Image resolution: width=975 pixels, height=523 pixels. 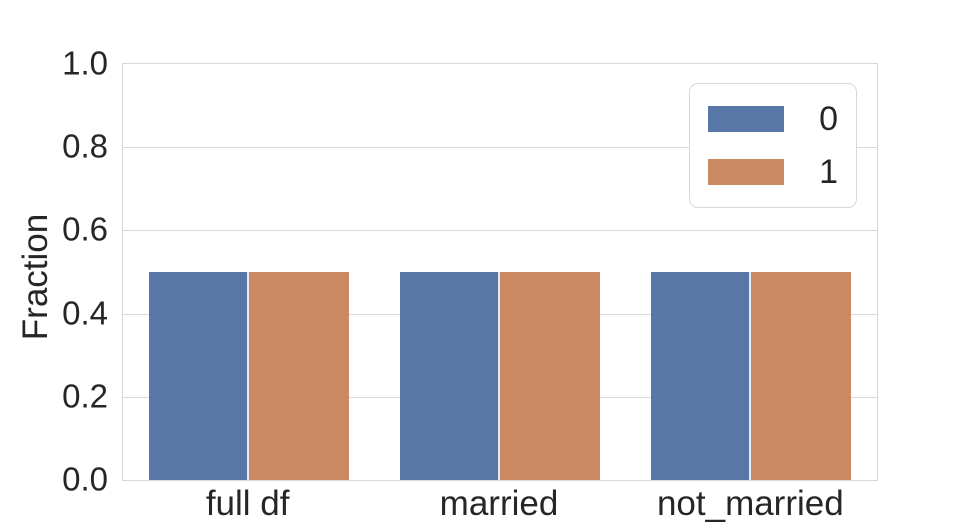 I want to click on y-tick-label: 0.4, so click(x=85, y=313).